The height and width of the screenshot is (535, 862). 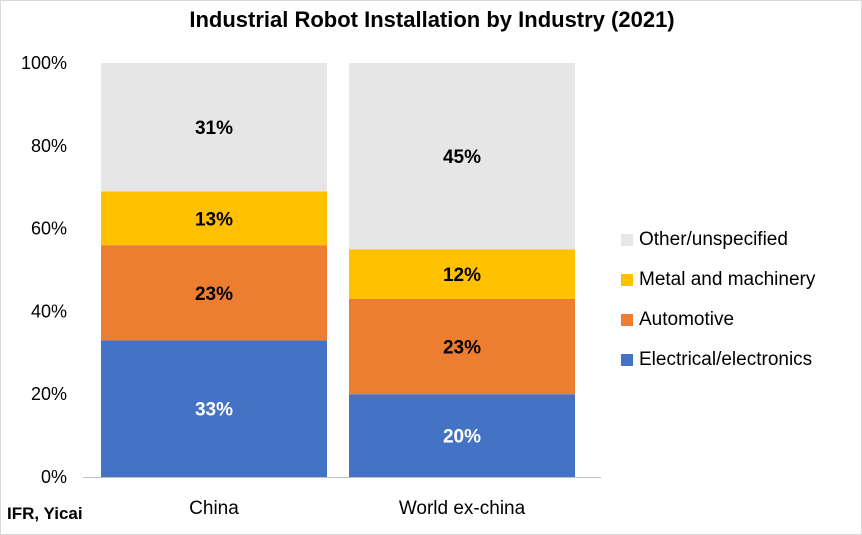 What do you see at coordinates (49, 311) in the screenshot?
I see `y-tick-label: 40%` at bounding box center [49, 311].